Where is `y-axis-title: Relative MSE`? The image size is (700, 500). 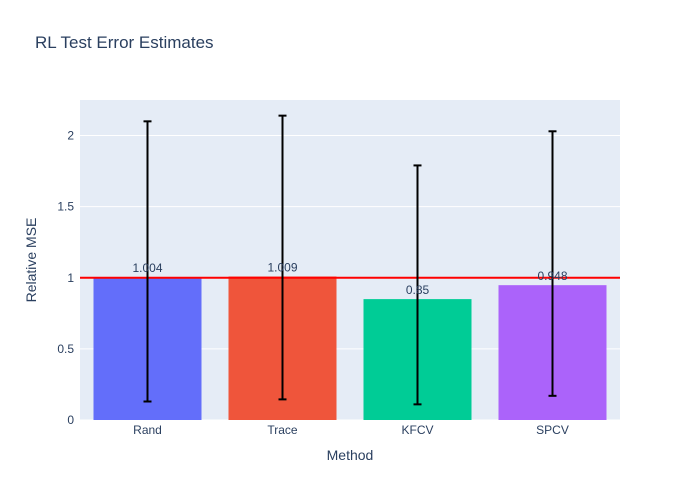
y-axis-title: Relative MSE is located at coordinates (31, 260).